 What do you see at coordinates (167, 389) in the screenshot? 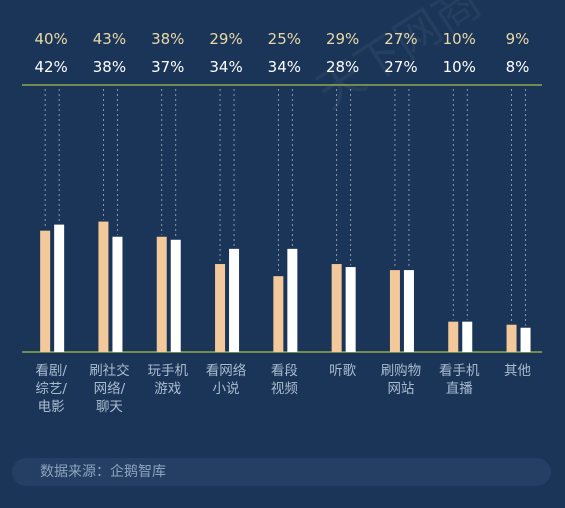
I see `category-label-3-2: 游戏` at bounding box center [167, 389].